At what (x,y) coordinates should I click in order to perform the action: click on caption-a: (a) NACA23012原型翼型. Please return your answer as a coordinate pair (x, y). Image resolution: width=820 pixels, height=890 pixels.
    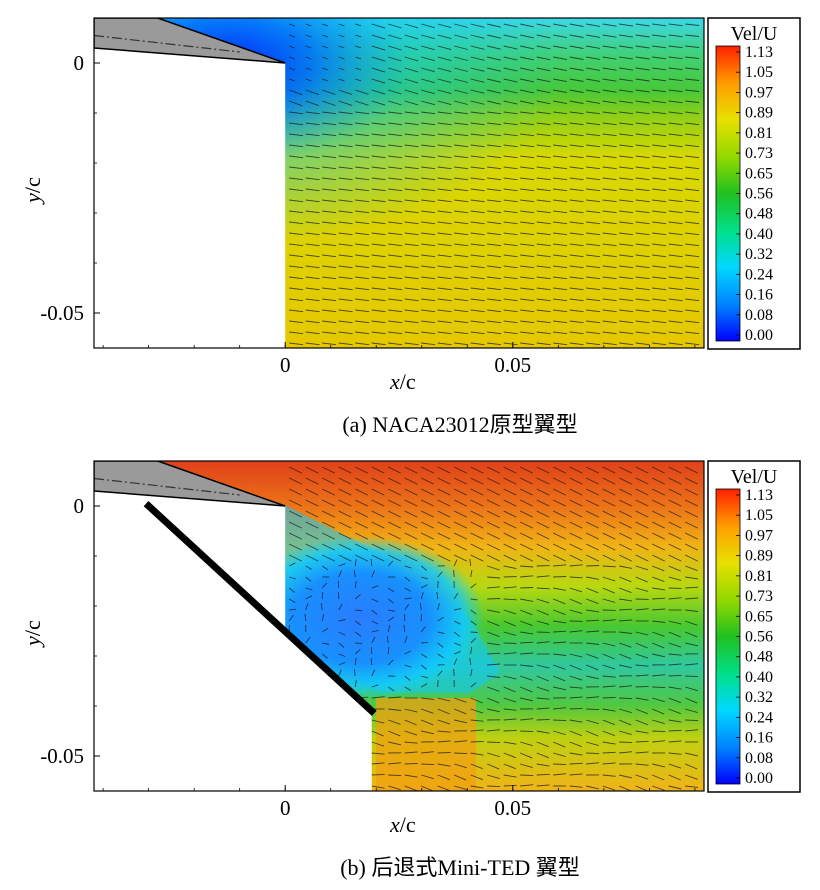
    Looking at the image, I should click on (459, 424).